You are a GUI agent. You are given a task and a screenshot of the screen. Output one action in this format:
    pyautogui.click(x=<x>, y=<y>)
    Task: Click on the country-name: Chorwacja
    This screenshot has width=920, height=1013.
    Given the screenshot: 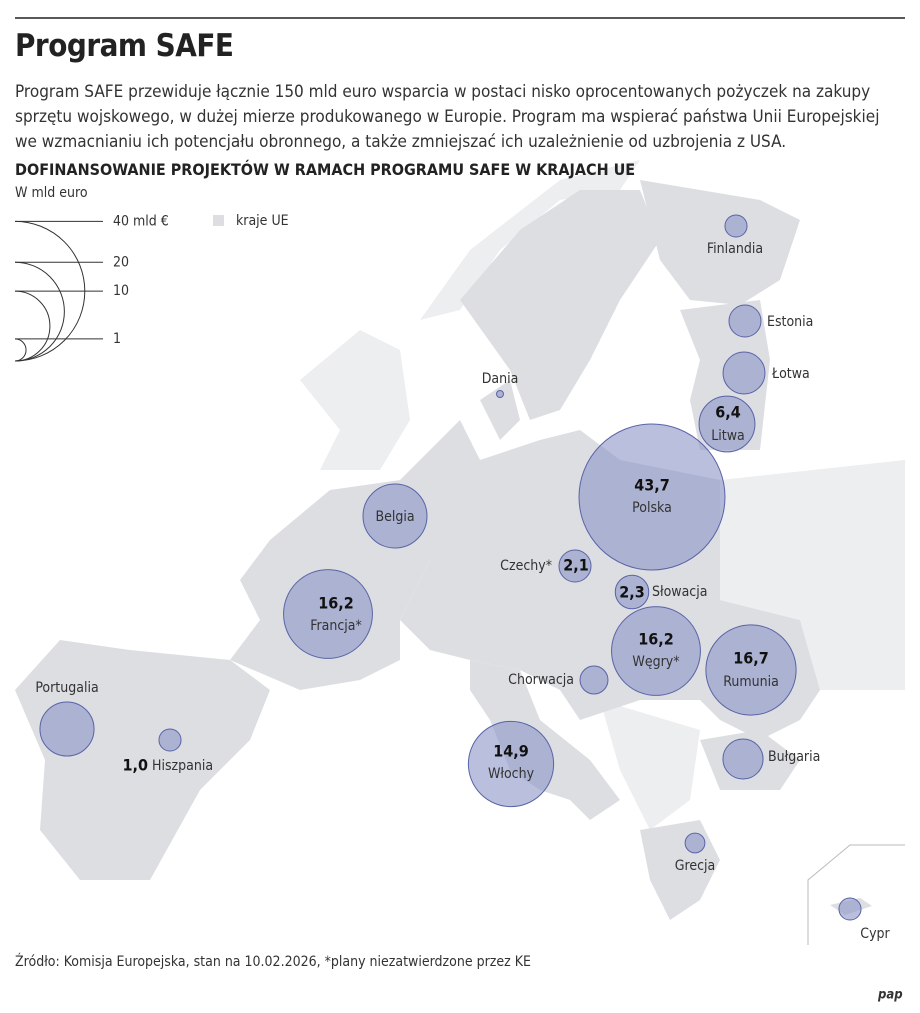 What is the action you would take?
    pyautogui.click(x=541, y=680)
    